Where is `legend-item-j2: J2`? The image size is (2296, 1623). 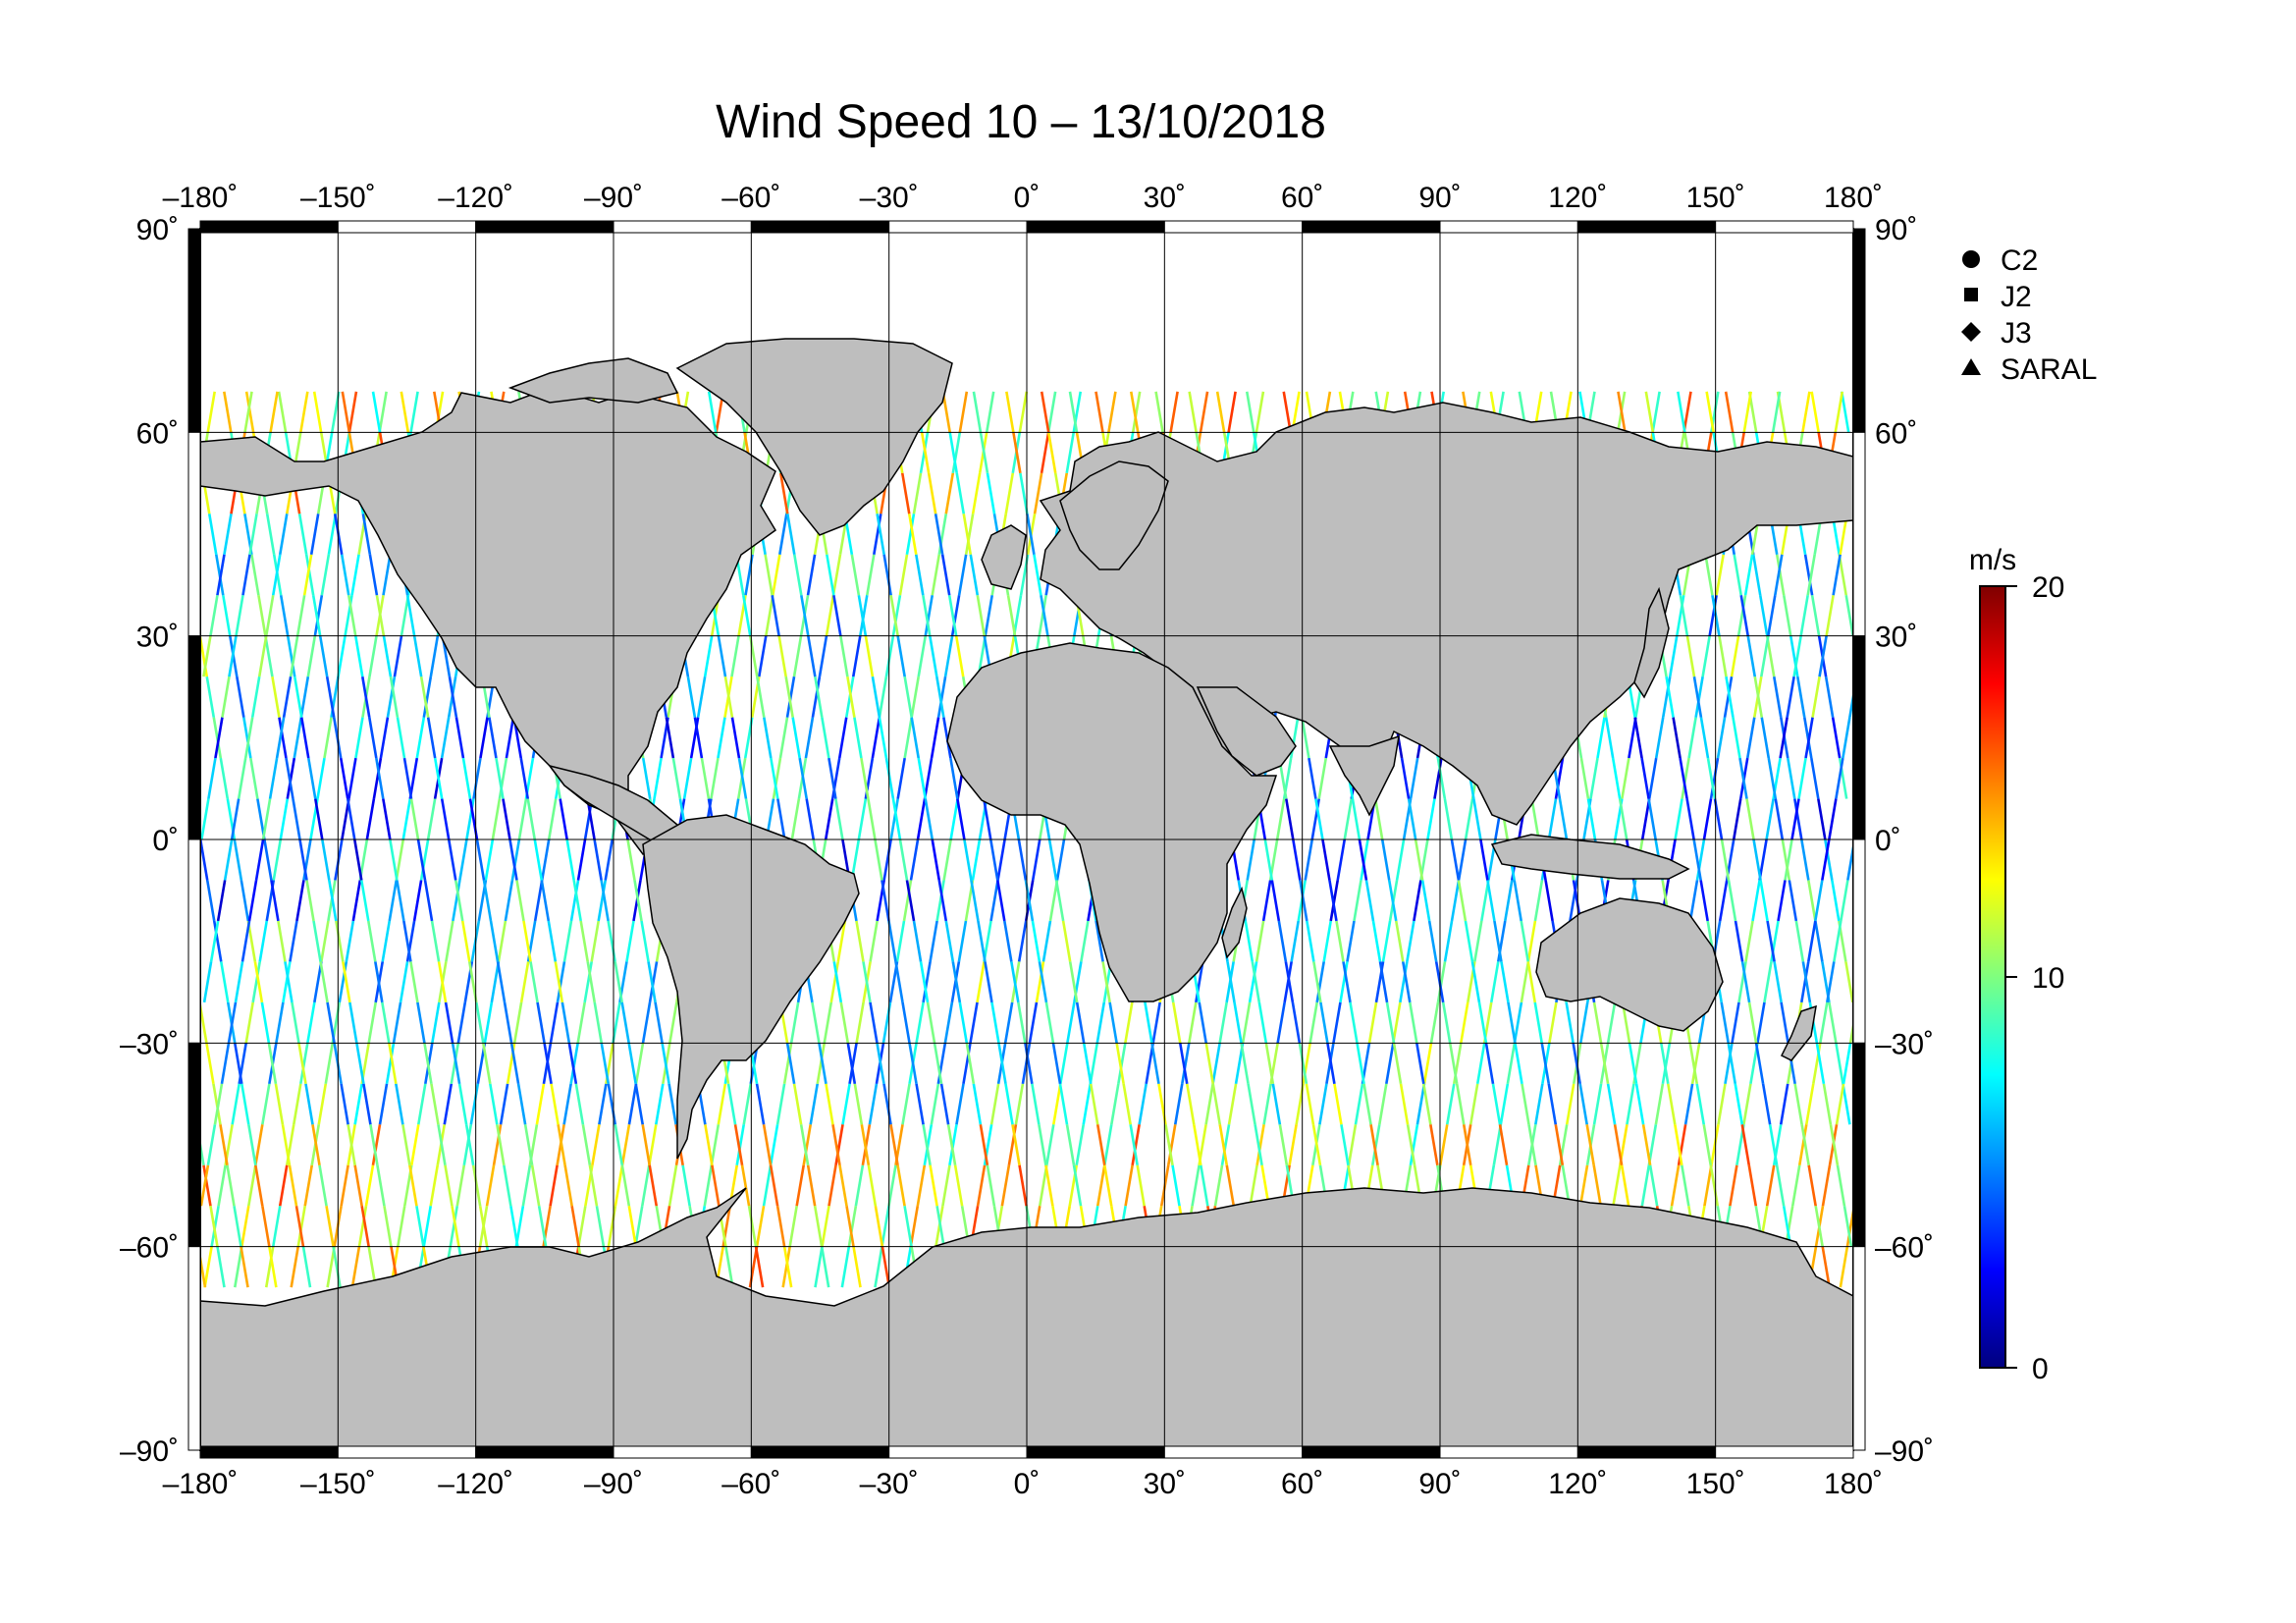 legend-item-j2: J2 is located at coordinates (2016, 297).